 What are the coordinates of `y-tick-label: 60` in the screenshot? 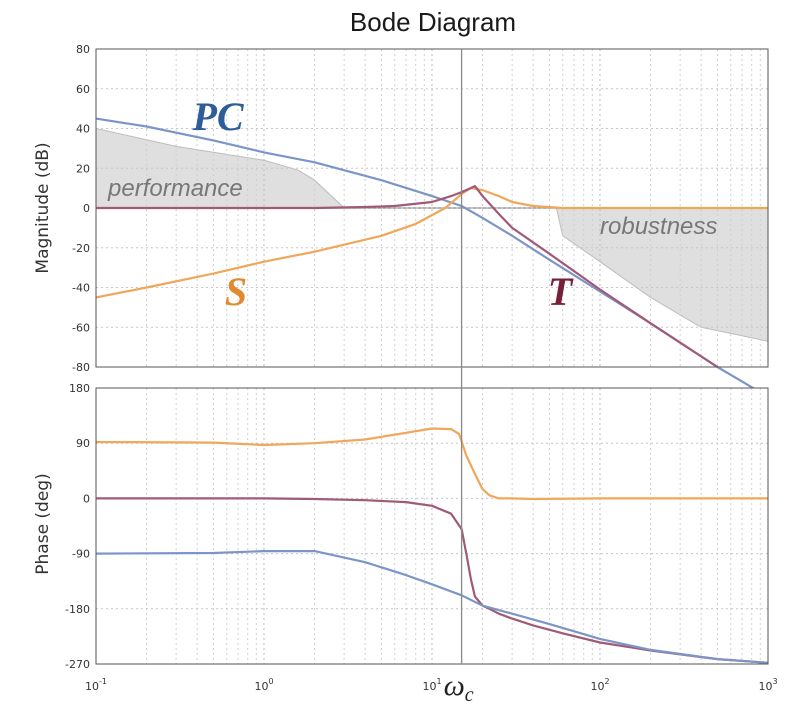 It's located at (83, 89).